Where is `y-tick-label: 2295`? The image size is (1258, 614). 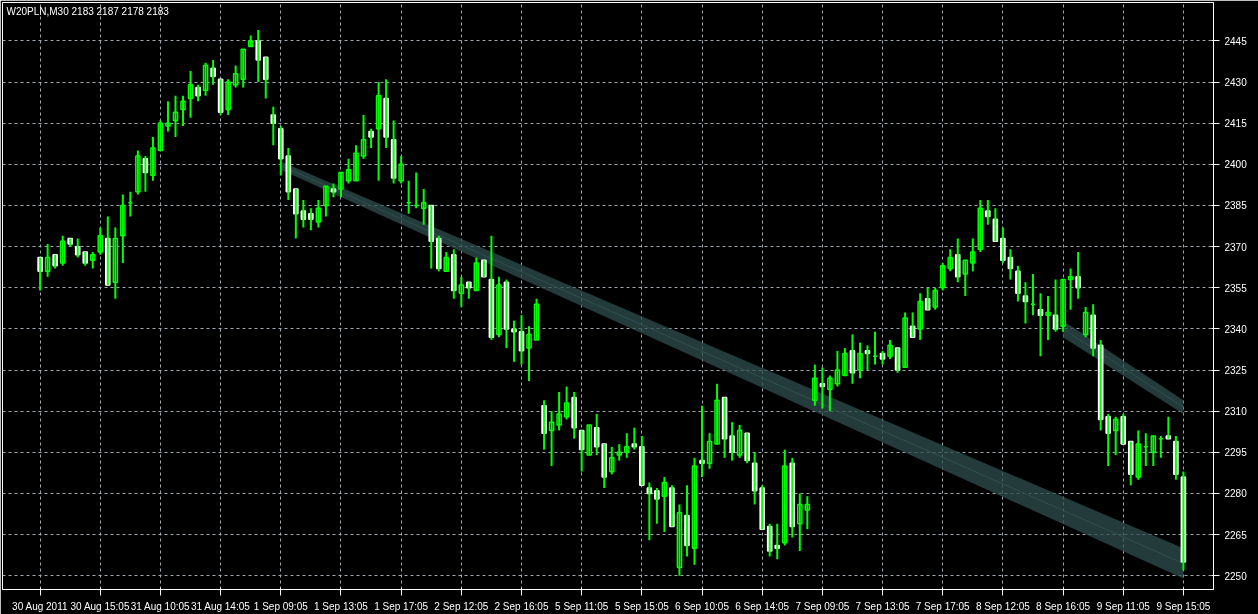
y-tick-label: 2295 is located at coordinates (1236, 453).